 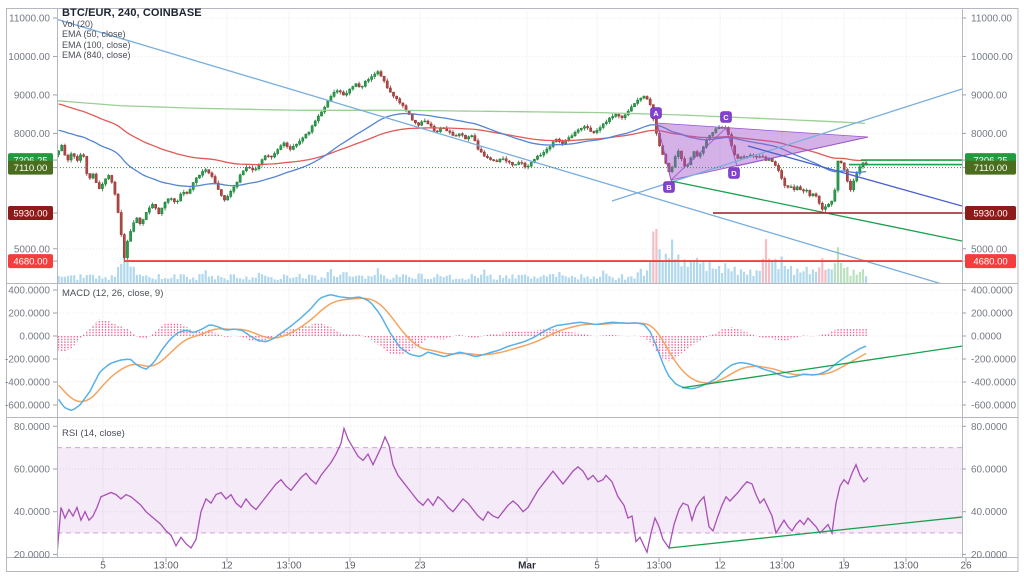 I want to click on pattern-point-a-badge, so click(x=656, y=113).